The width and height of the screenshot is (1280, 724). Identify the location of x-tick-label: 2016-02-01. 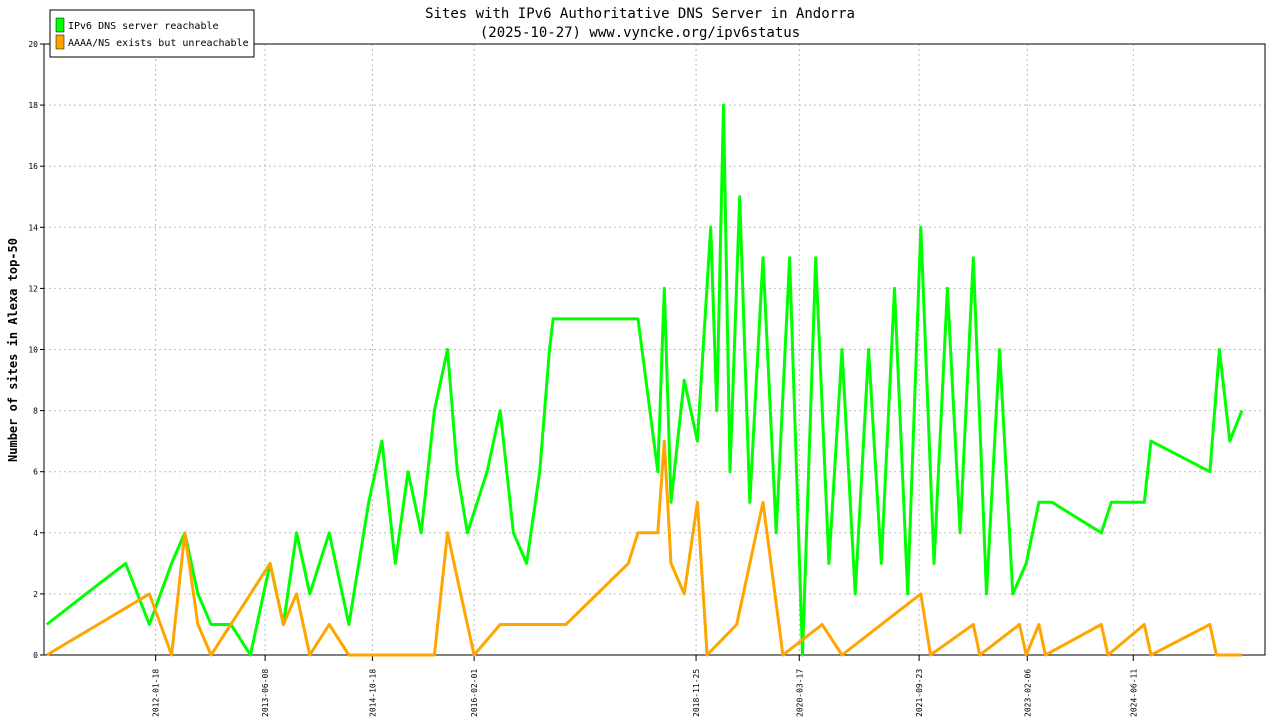
(474, 693).